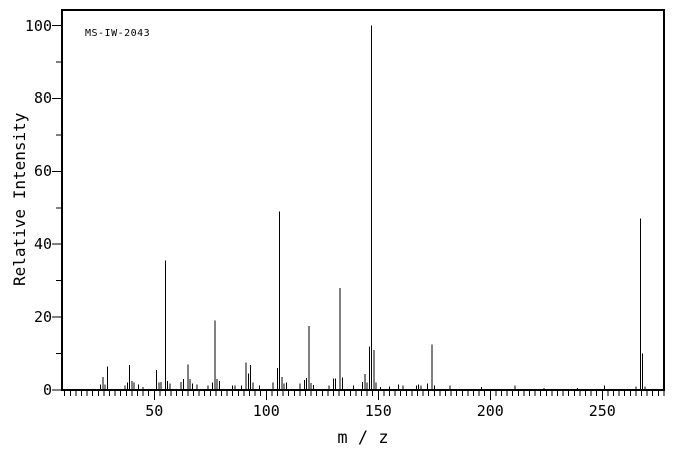  I want to click on y-axis-tick-label: 80, so click(42, 98).